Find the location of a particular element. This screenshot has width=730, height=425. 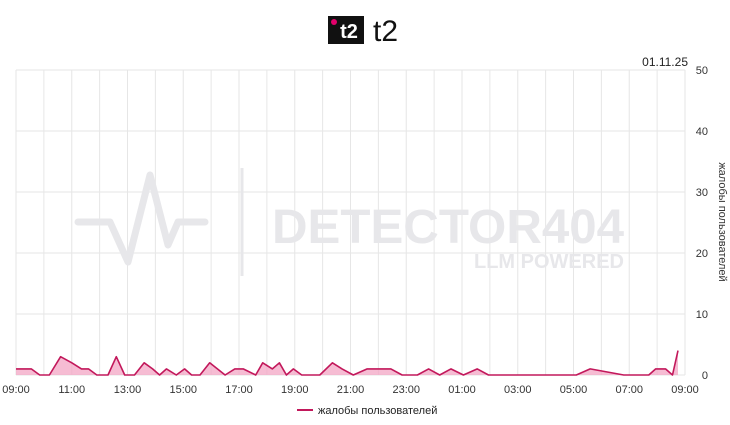

brand-header: t2 t2 is located at coordinates (363, 31).